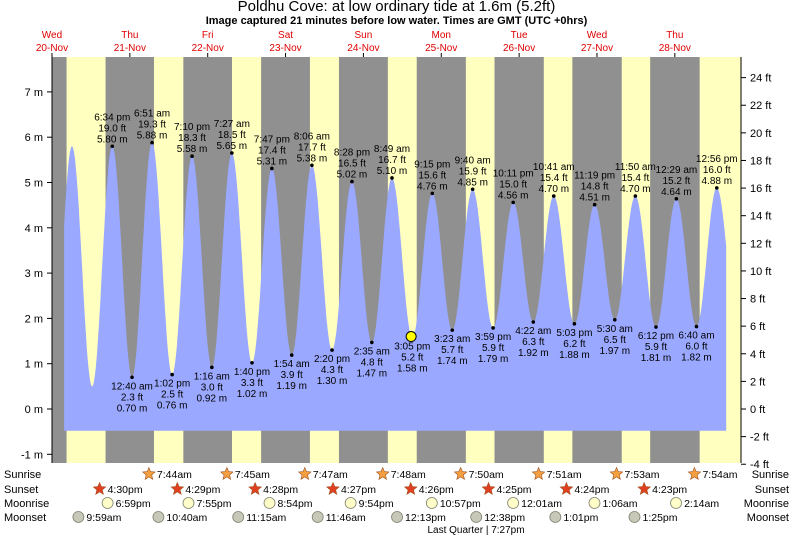 The height and width of the screenshot is (538, 793). What do you see at coordinates (513, 184) in the screenshot?
I see `high-tide-label: 15.0 ft` at bounding box center [513, 184].